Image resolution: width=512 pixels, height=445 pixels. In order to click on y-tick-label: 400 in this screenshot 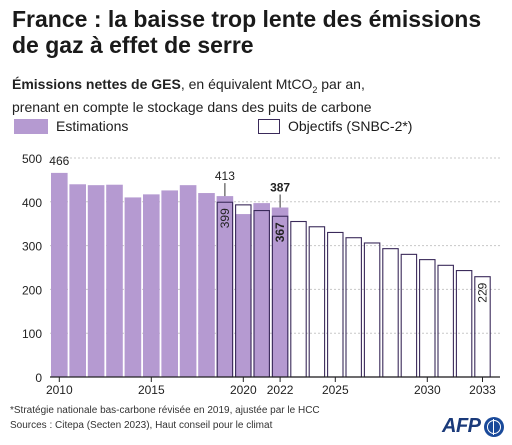, I will do `click(32, 203)`.